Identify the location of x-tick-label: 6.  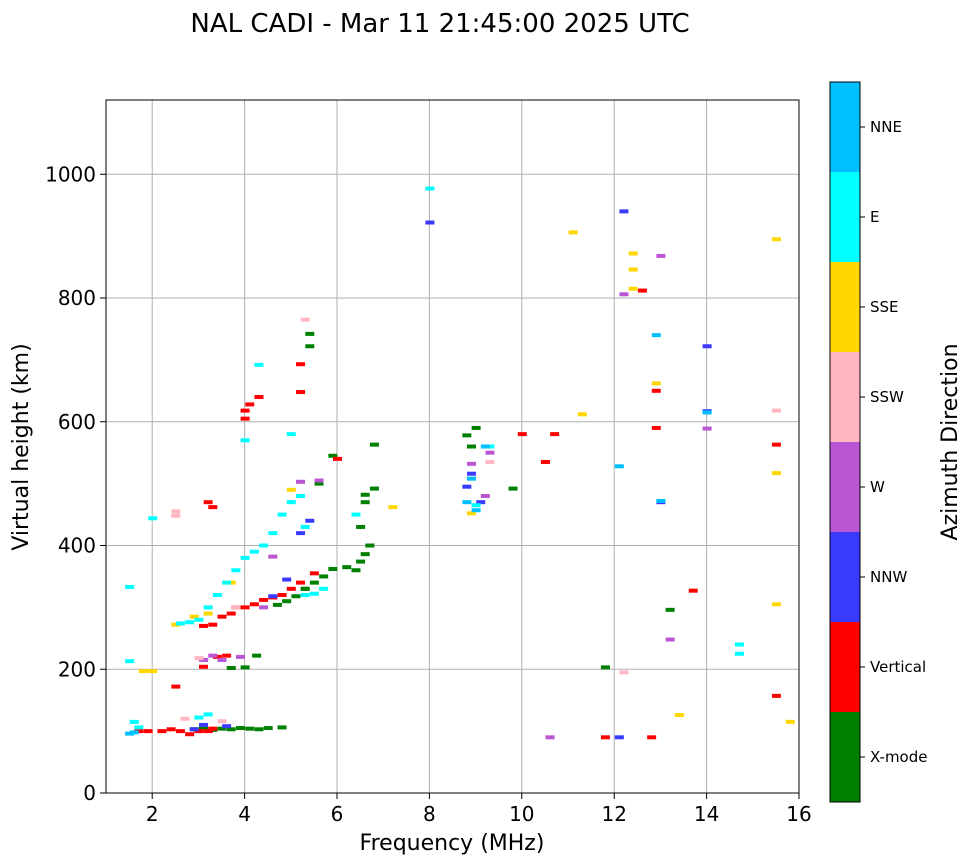
(337, 814).